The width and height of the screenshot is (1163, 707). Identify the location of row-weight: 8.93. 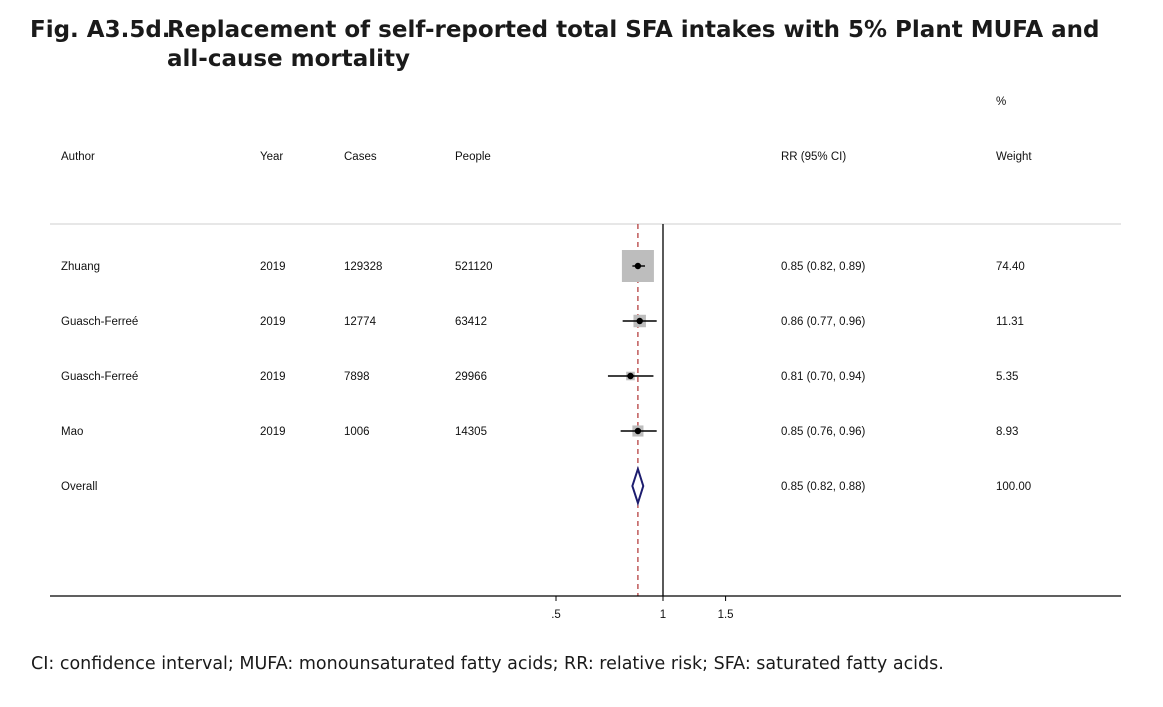
(1007, 432).